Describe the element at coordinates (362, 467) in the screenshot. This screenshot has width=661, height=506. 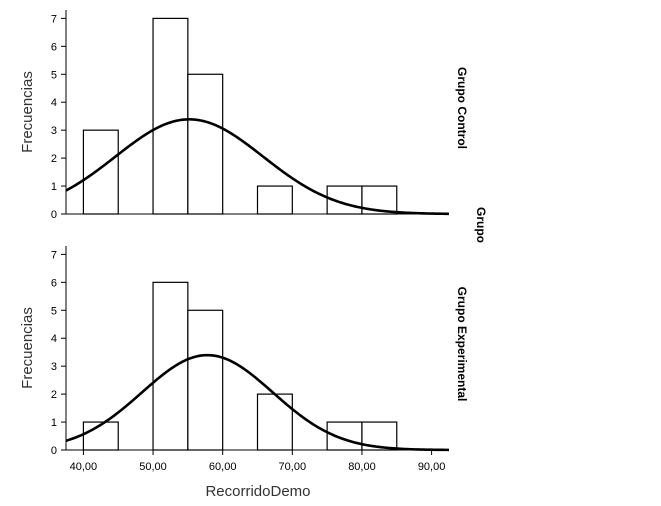
I see `x-tick-label: 80,00` at that location.